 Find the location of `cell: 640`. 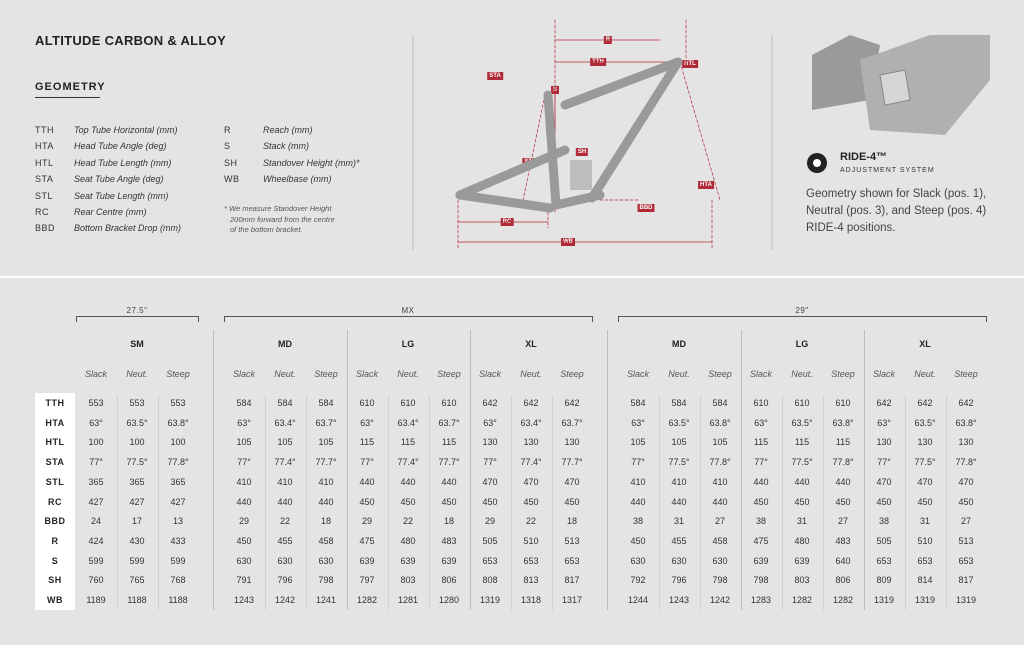

cell: 640 is located at coordinates (843, 560).